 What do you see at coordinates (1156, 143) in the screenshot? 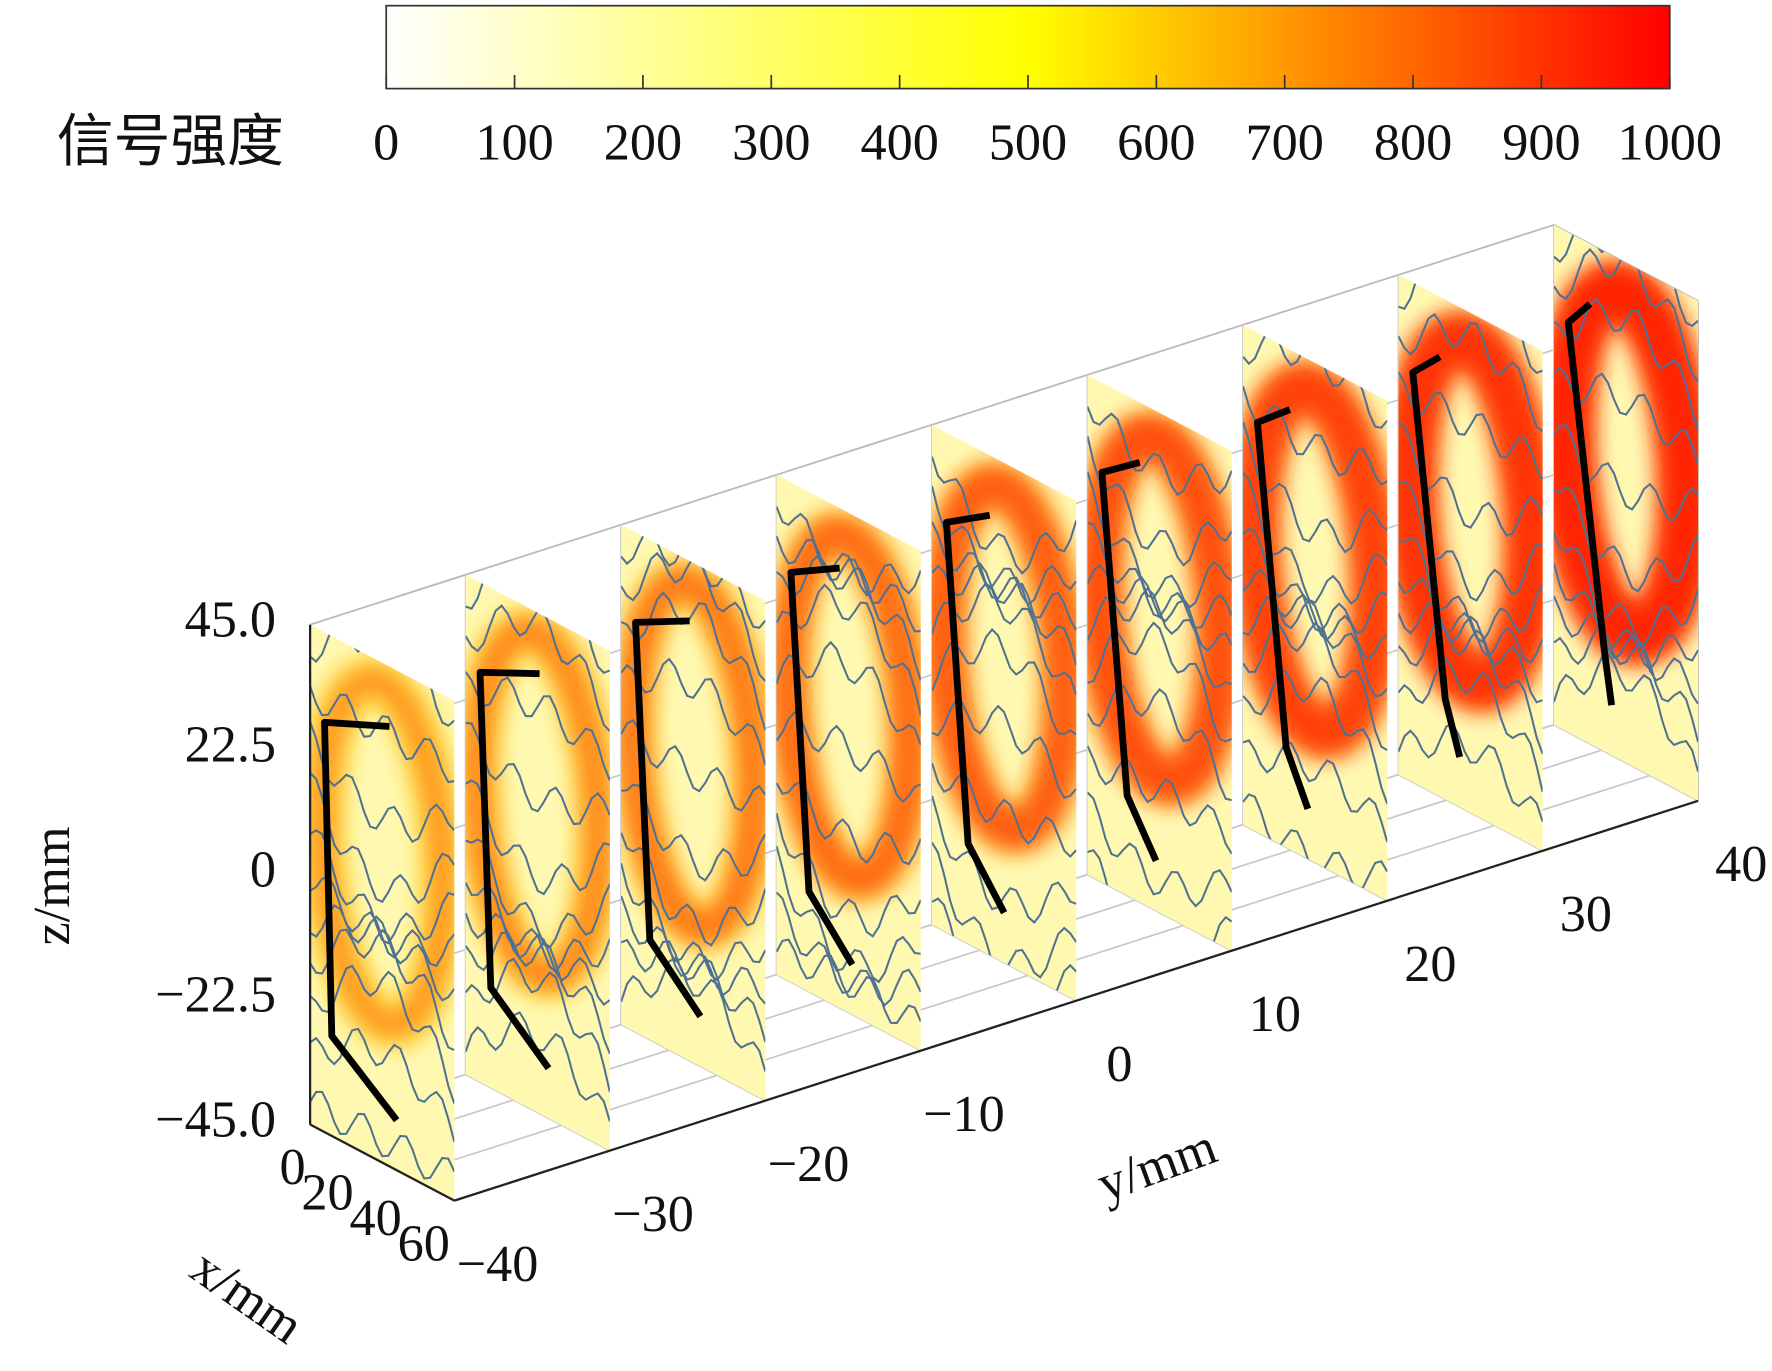
I see `colorbar-tick-label: 600` at bounding box center [1156, 143].